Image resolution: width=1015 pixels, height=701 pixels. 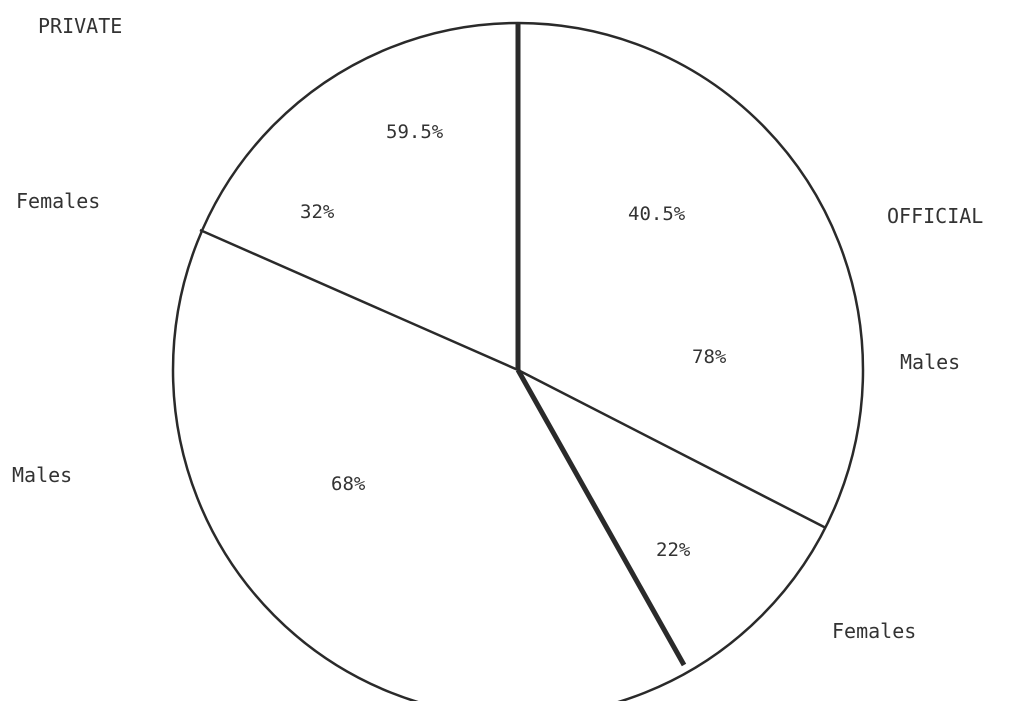 I want to click on private-females-pct: 32%, so click(x=317, y=212).